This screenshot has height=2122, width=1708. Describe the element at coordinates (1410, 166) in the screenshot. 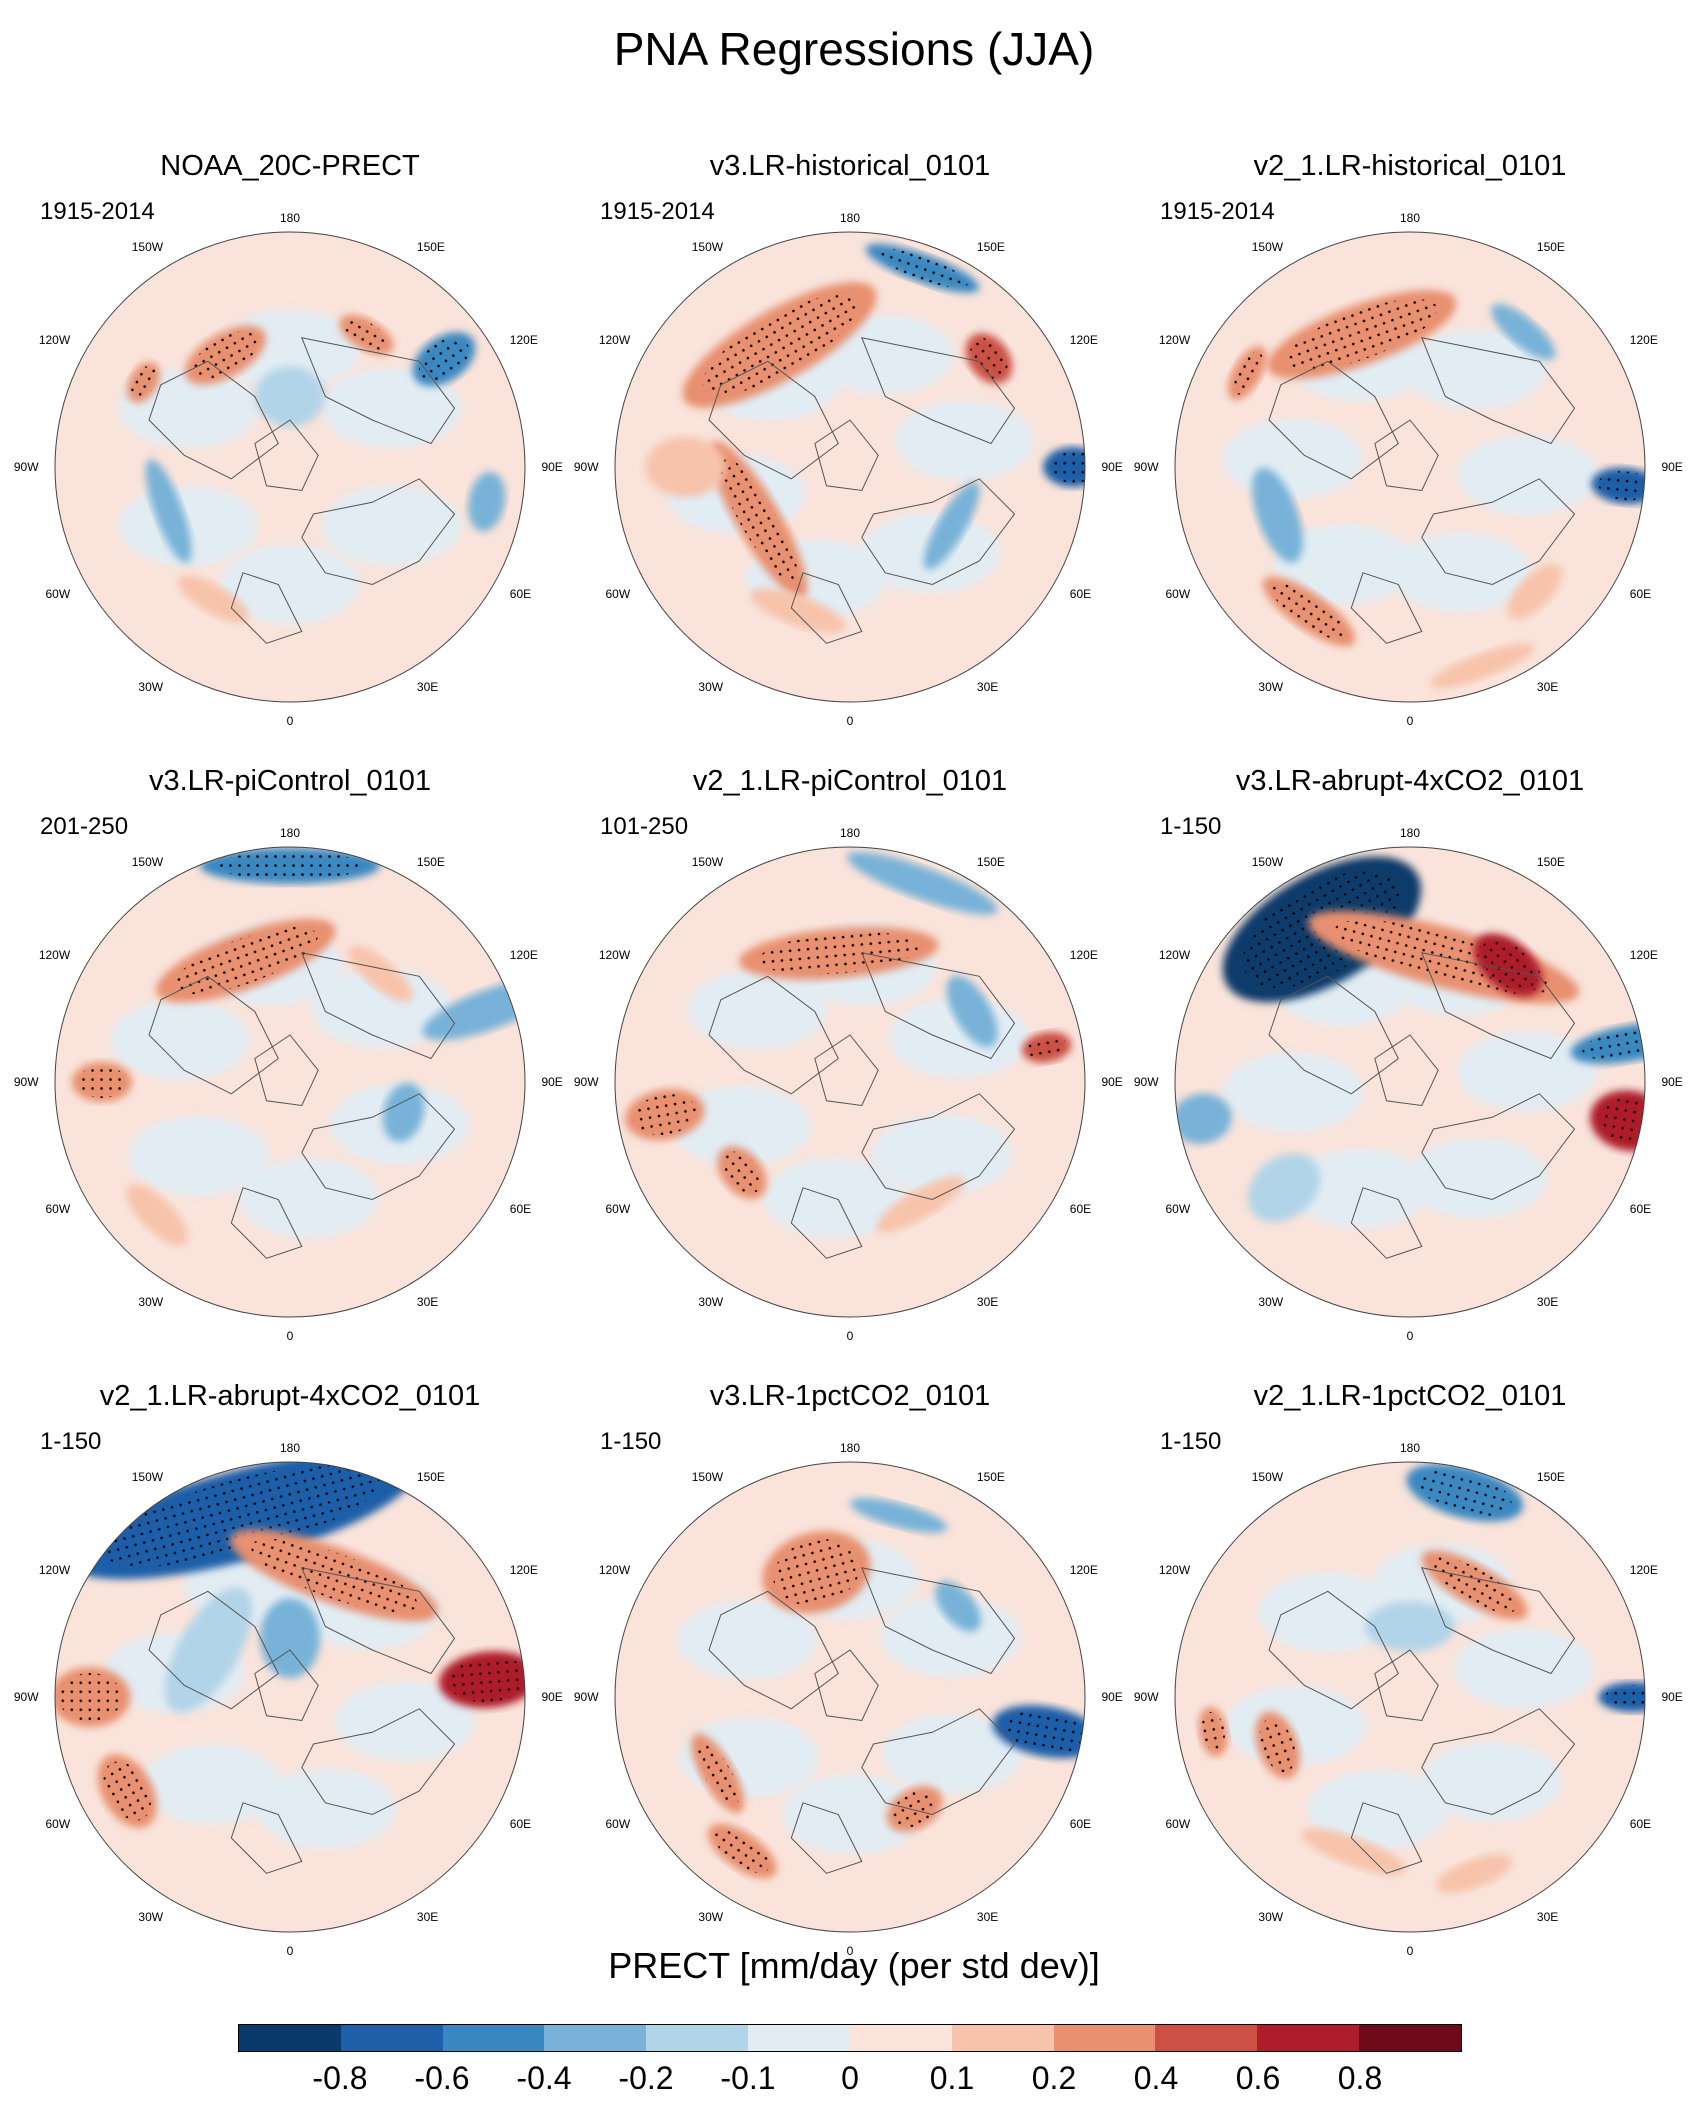

I see `panel-title: v2_1.LR-historical_0101` at that location.